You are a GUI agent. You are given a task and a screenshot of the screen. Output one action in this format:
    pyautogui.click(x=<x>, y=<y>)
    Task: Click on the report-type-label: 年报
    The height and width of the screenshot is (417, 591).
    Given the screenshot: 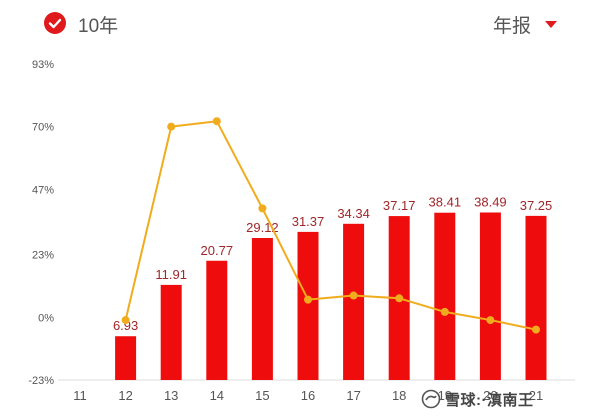 What is the action you would take?
    pyautogui.click(x=511, y=26)
    